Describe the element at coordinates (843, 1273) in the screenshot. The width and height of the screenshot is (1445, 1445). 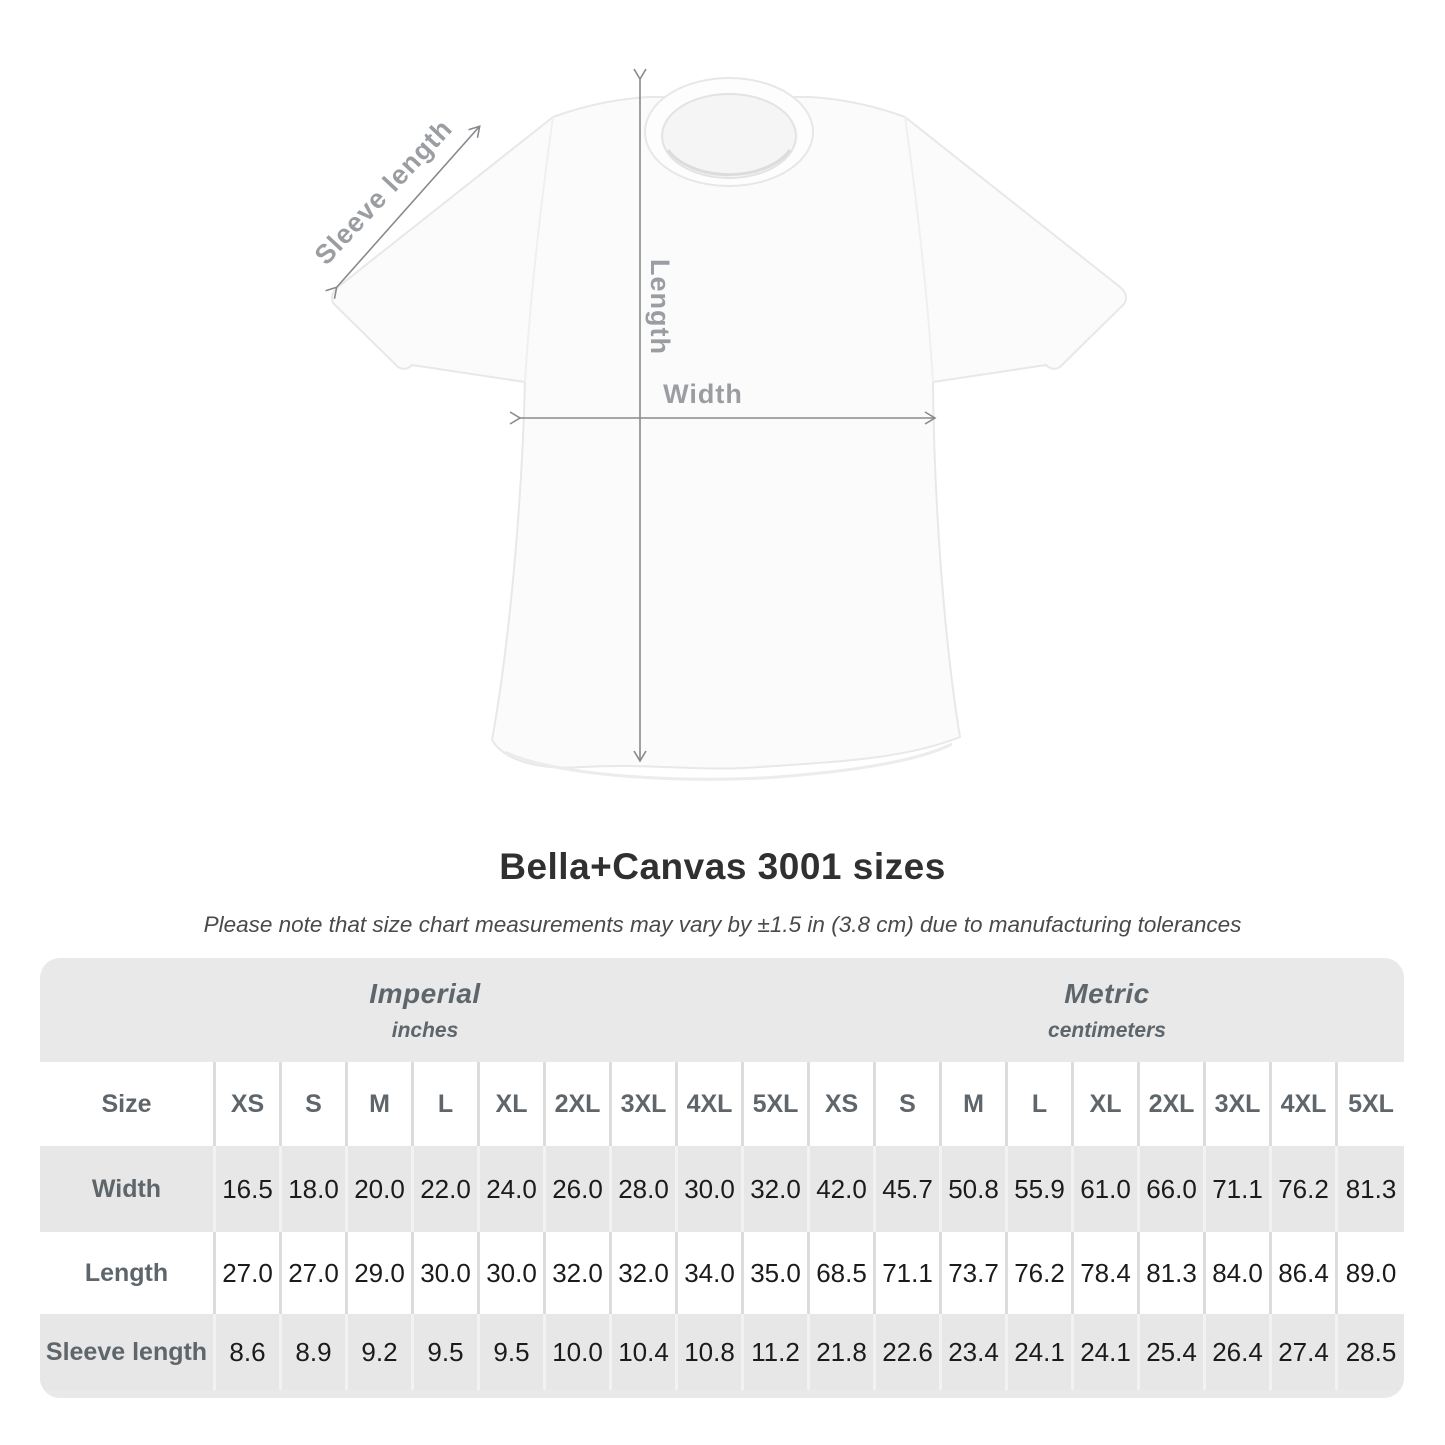
I see `length-metric-xs-value: 68.5` at that location.